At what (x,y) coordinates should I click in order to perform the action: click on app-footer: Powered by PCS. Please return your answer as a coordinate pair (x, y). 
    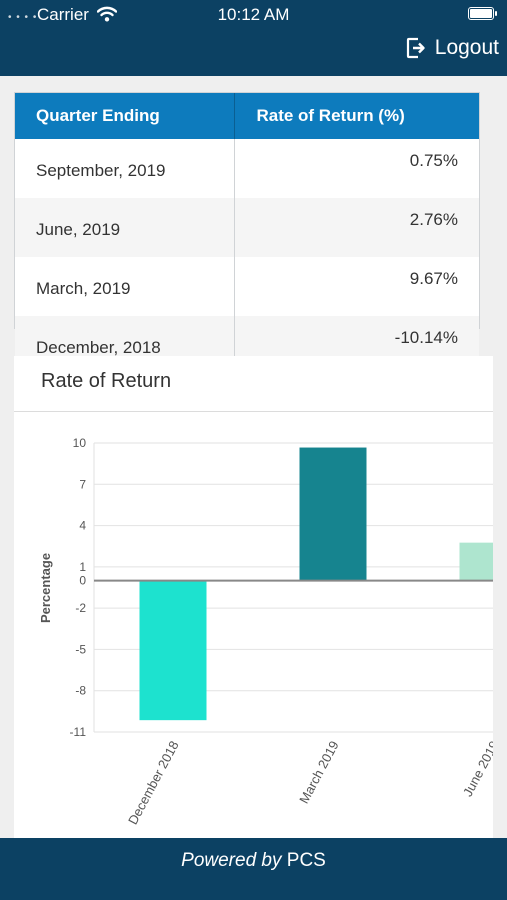
    Looking at the image, I should click on (253, 869).